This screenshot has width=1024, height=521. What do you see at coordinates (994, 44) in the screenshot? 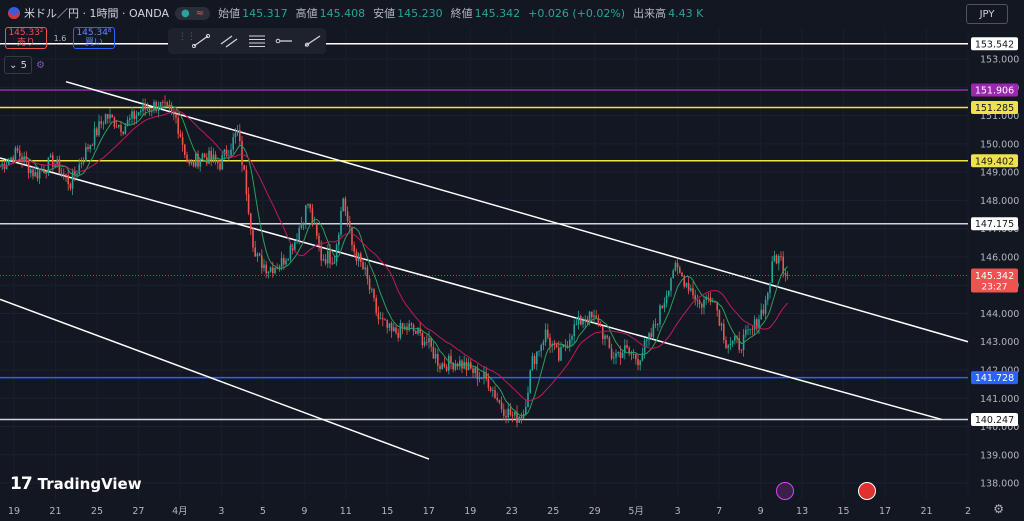
I see `level-label: 153.542` at bounding box center [994, 44].